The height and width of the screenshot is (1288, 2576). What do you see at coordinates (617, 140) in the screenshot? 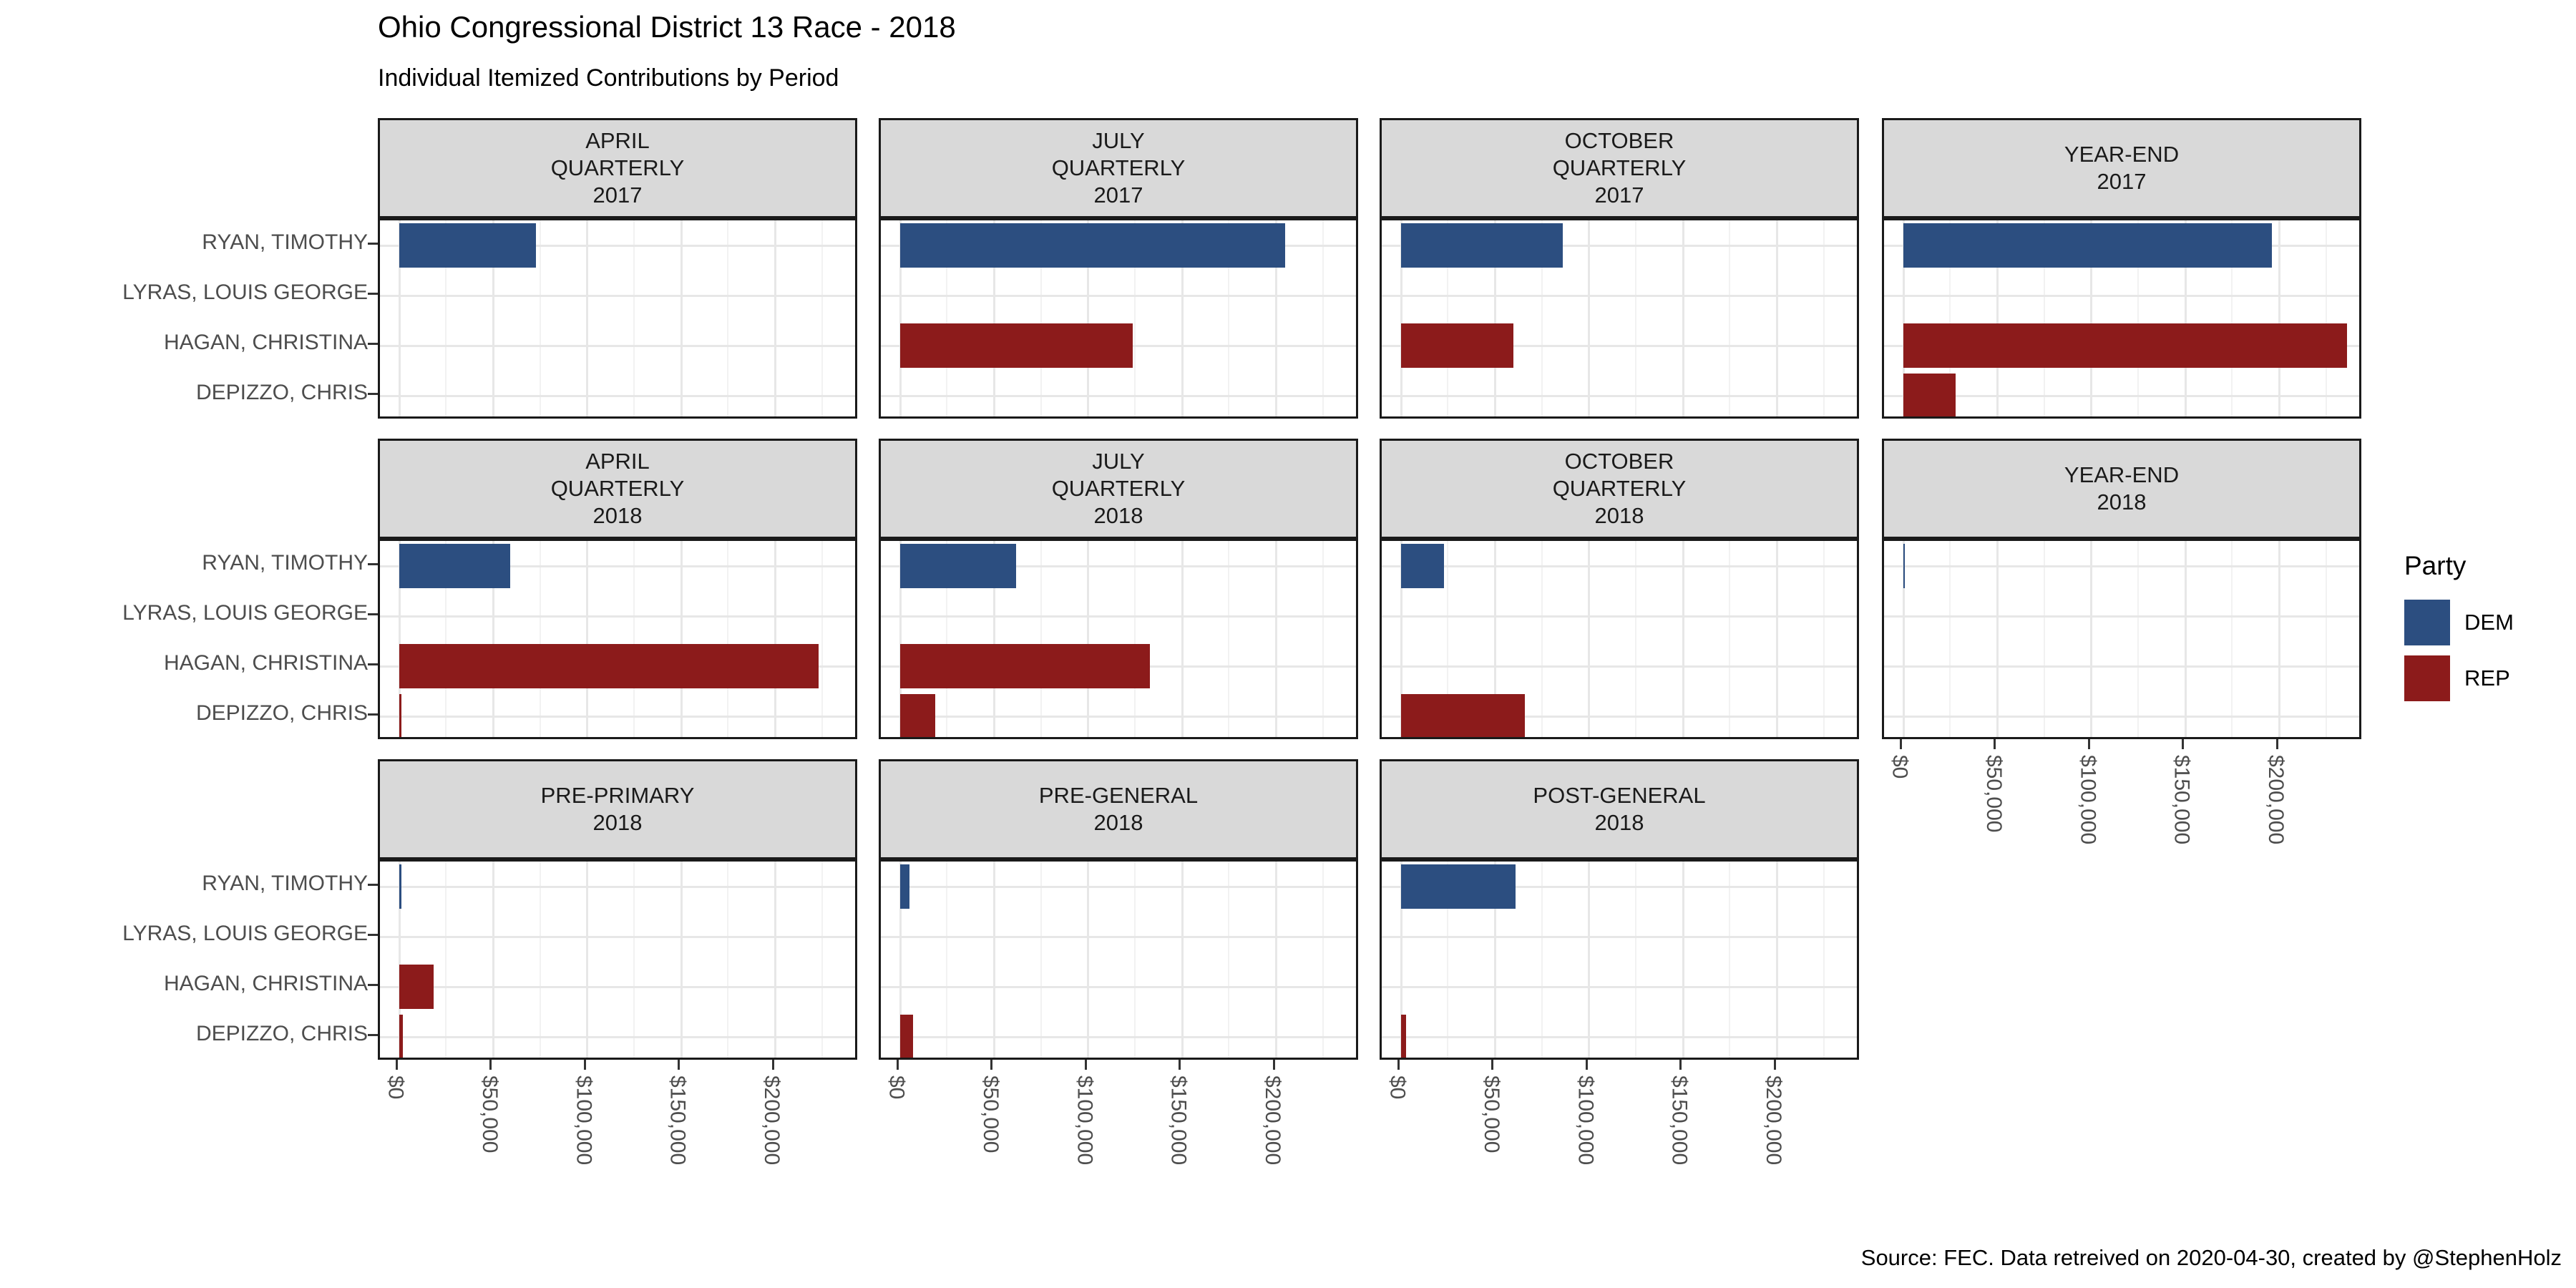
I see `facet-strip-label-line: APRIL` at bounding box center [617, 140].